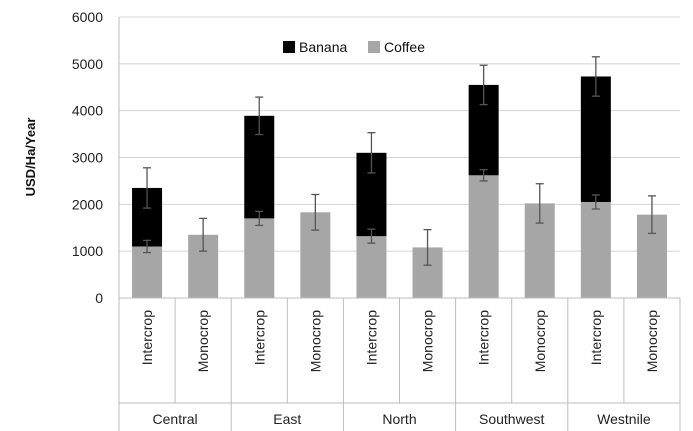  What do you see at coordinates (87, 251) in the screenshot?
I see `y-tick-label: 1000` at bounding box center [87, 251].